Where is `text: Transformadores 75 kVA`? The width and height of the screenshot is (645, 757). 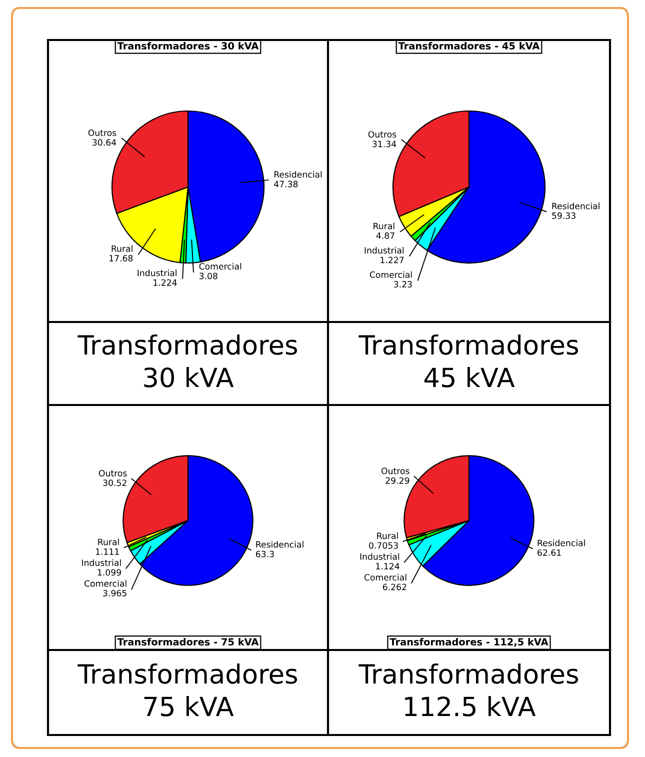
text: Transformadores 75 kVA is located at coordinates (187, 689).